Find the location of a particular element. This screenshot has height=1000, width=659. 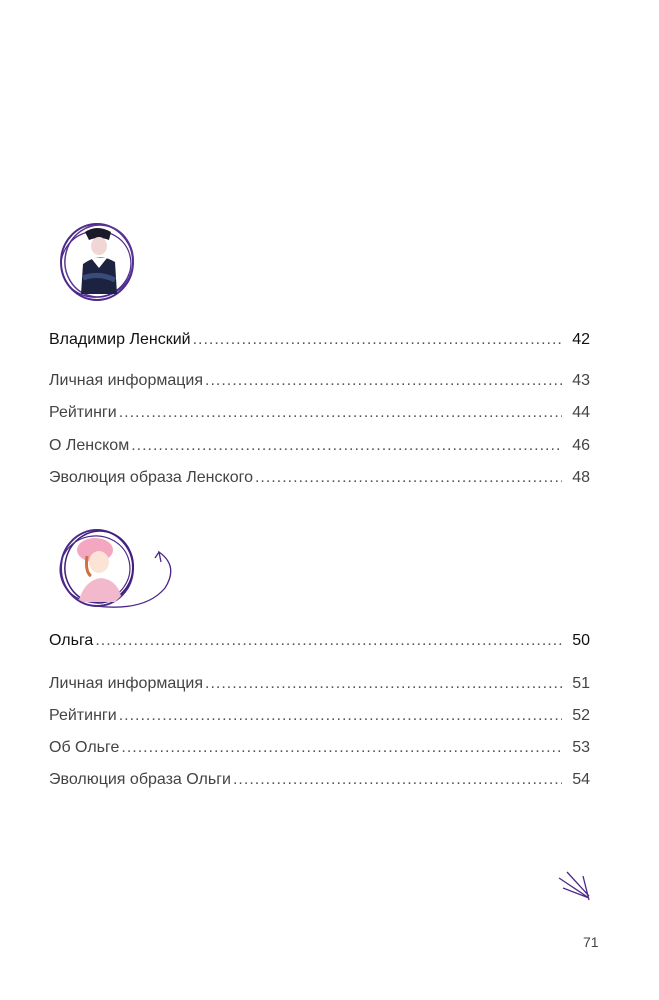

toc-page: 43 is located at coordinates (581, 380).